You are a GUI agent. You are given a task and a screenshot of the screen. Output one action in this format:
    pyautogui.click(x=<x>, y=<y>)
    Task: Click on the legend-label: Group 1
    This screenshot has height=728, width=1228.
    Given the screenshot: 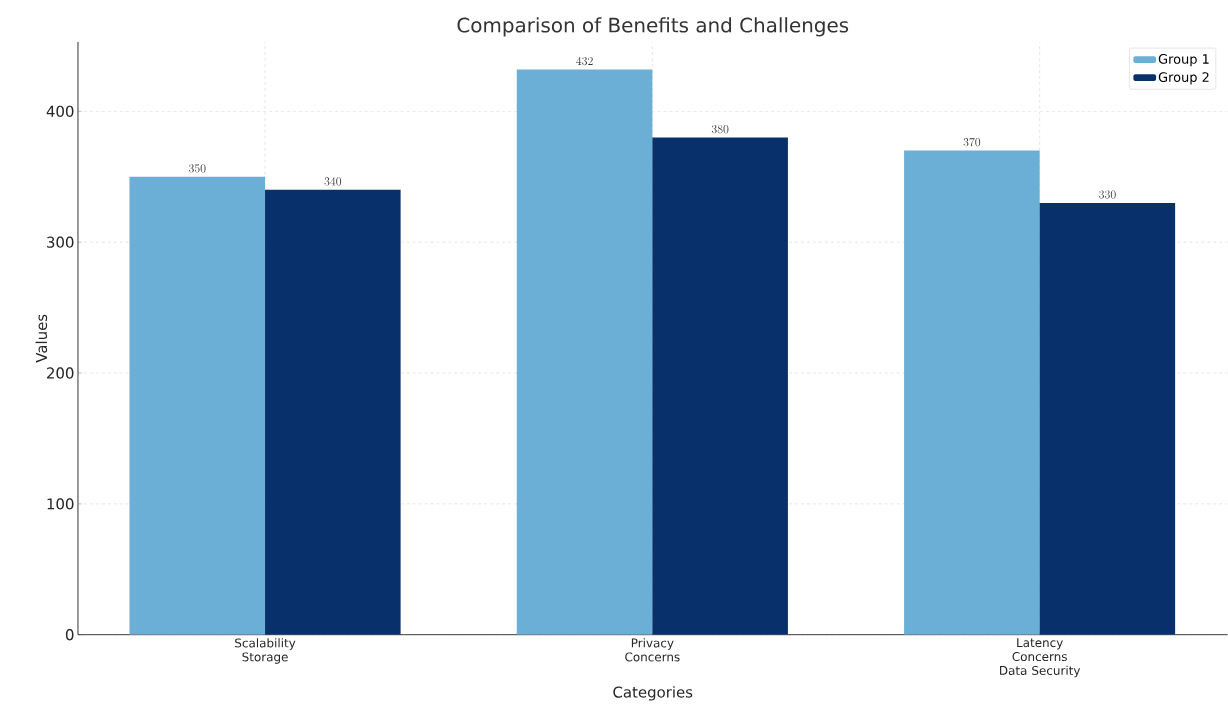 What is the action you would take?
    pyautogui.click(x=1183, y=60)
    